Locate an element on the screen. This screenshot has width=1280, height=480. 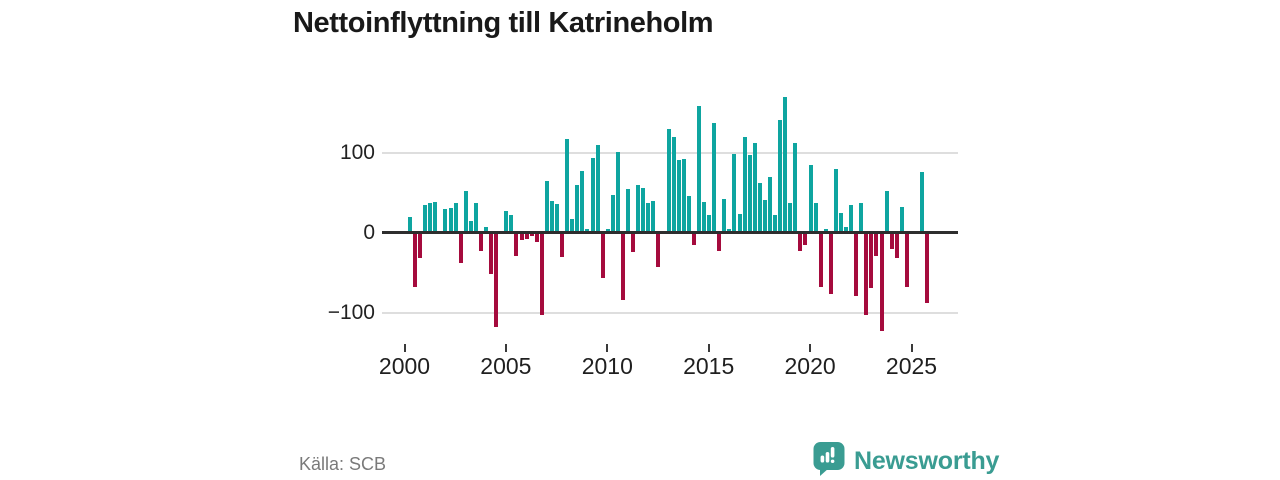
bar-2003-q2 is located at coordinates (475, 218).